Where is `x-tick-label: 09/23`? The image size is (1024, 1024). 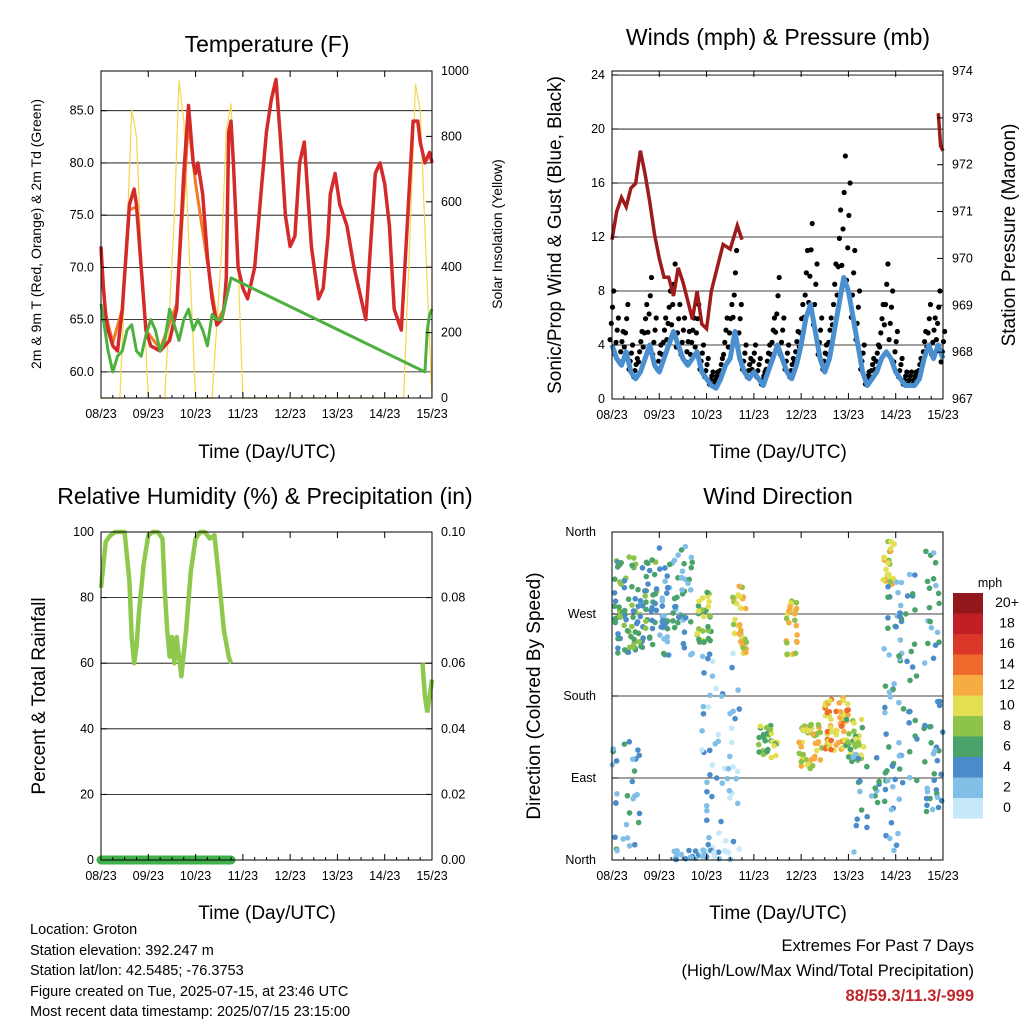
x-tick-label: 09/23 is located at coordinates (659, 415).